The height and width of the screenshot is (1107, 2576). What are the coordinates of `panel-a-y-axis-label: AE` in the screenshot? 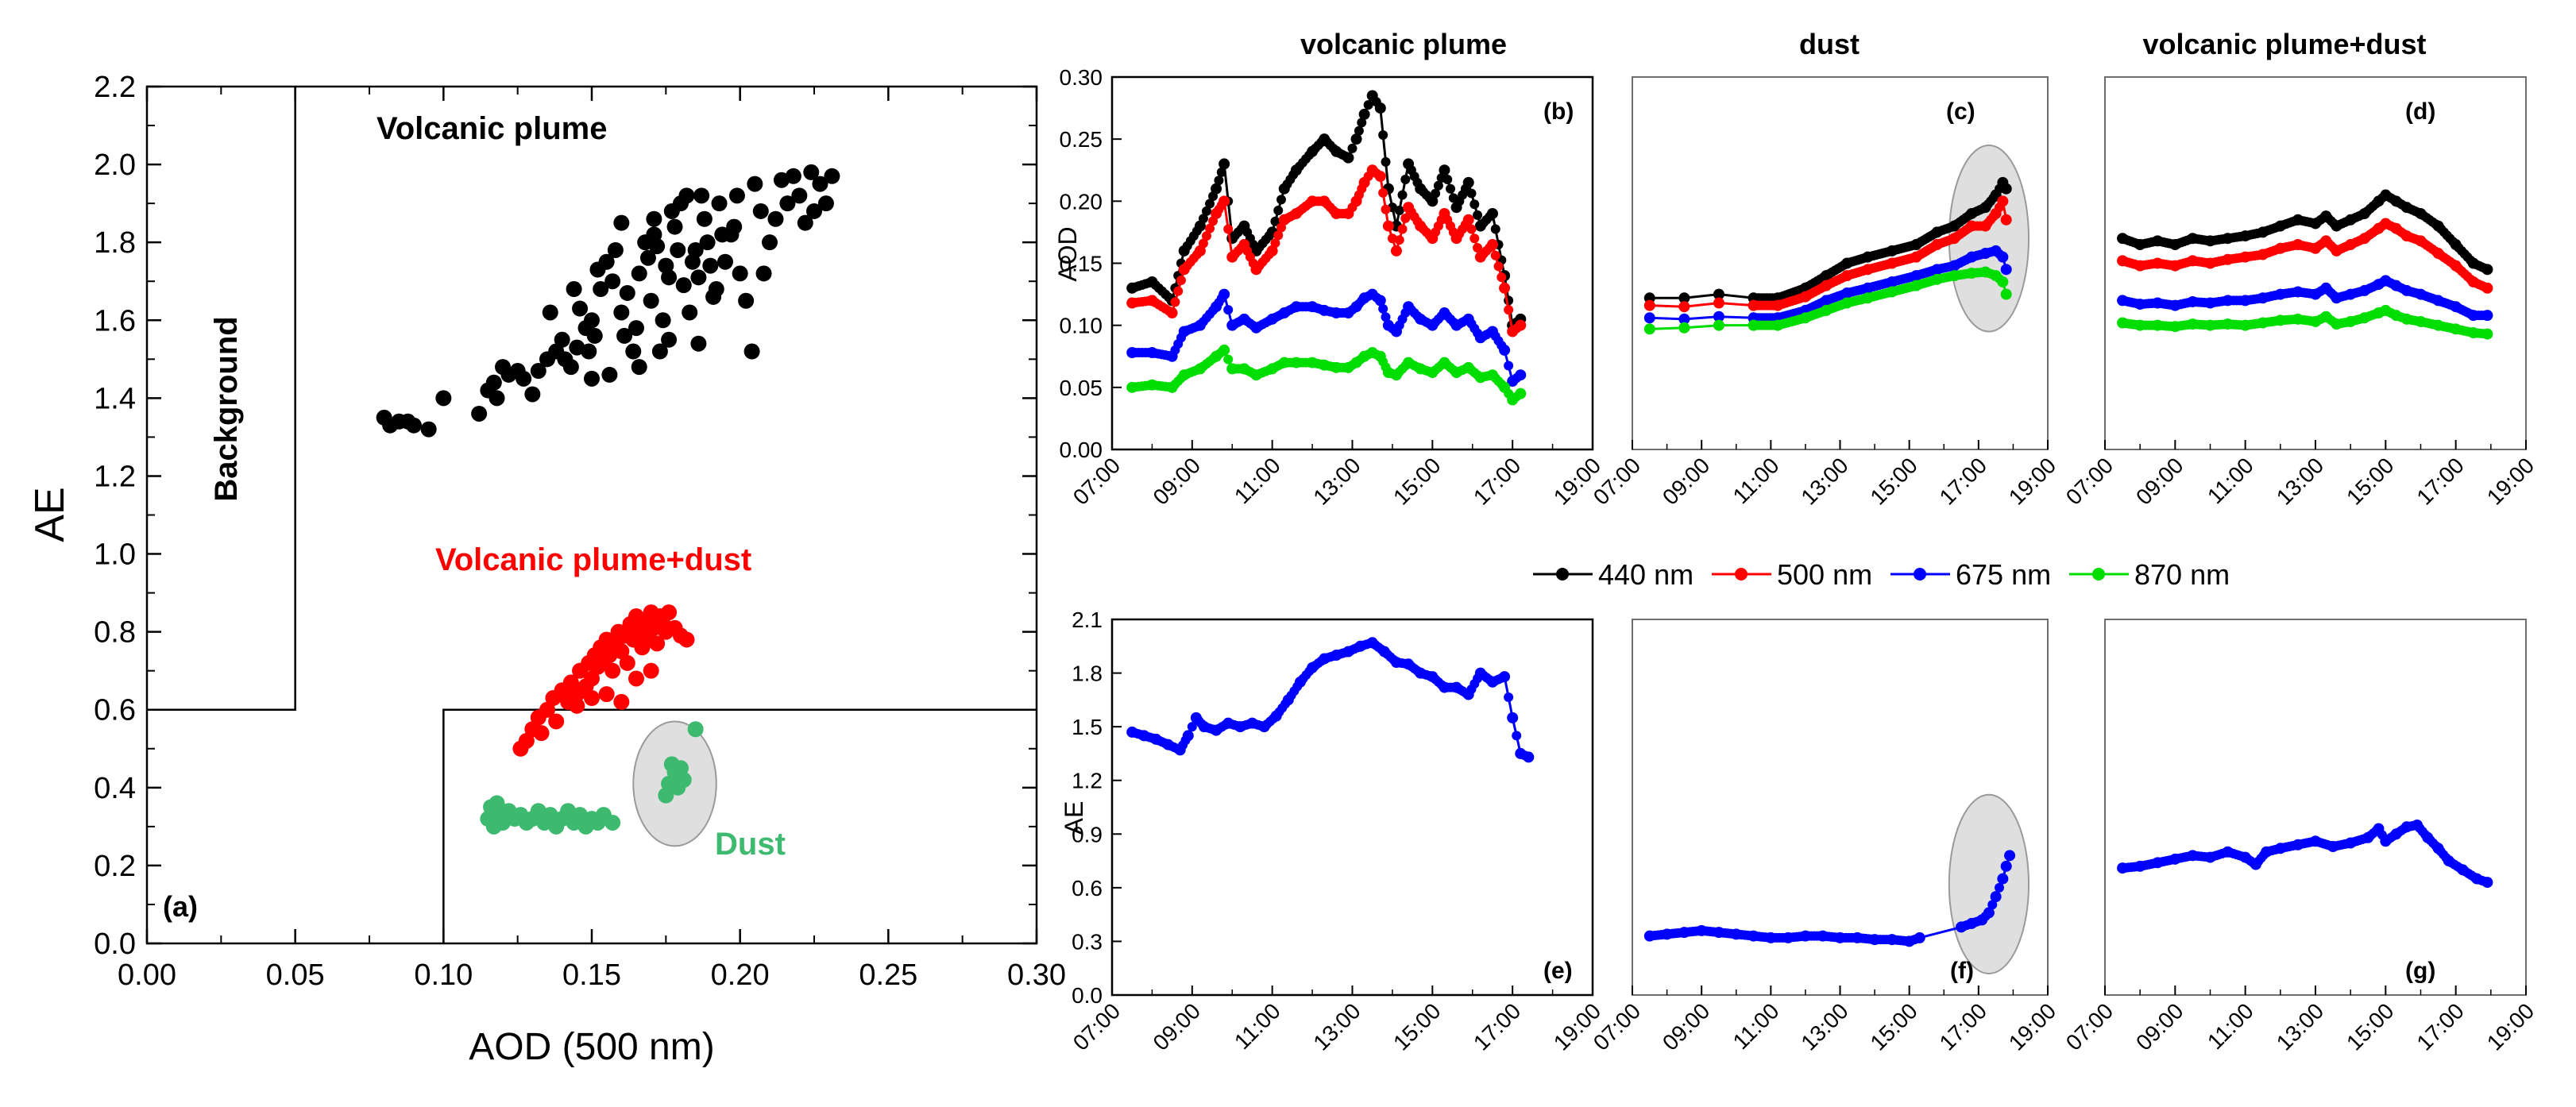 It's located at (50, 514).